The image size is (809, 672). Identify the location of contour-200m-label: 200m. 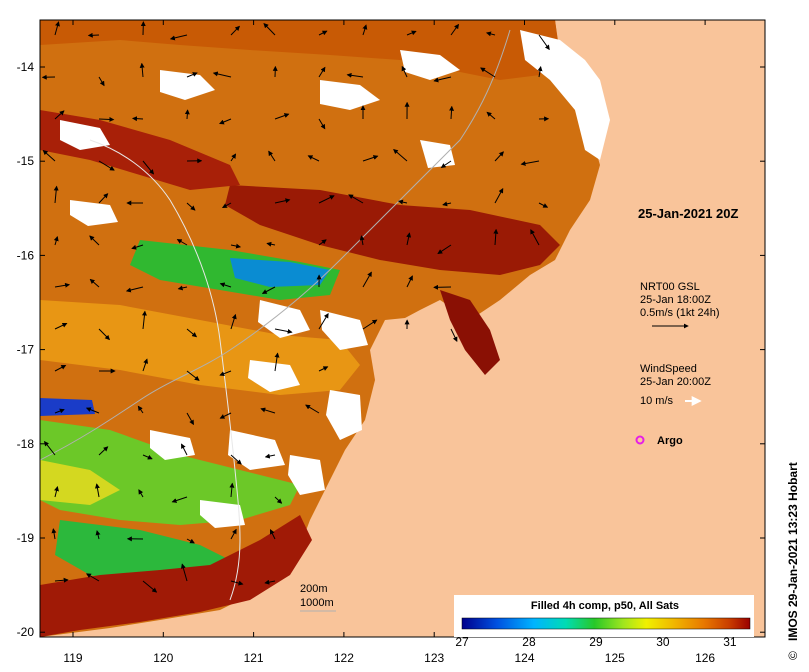
(314, 589).